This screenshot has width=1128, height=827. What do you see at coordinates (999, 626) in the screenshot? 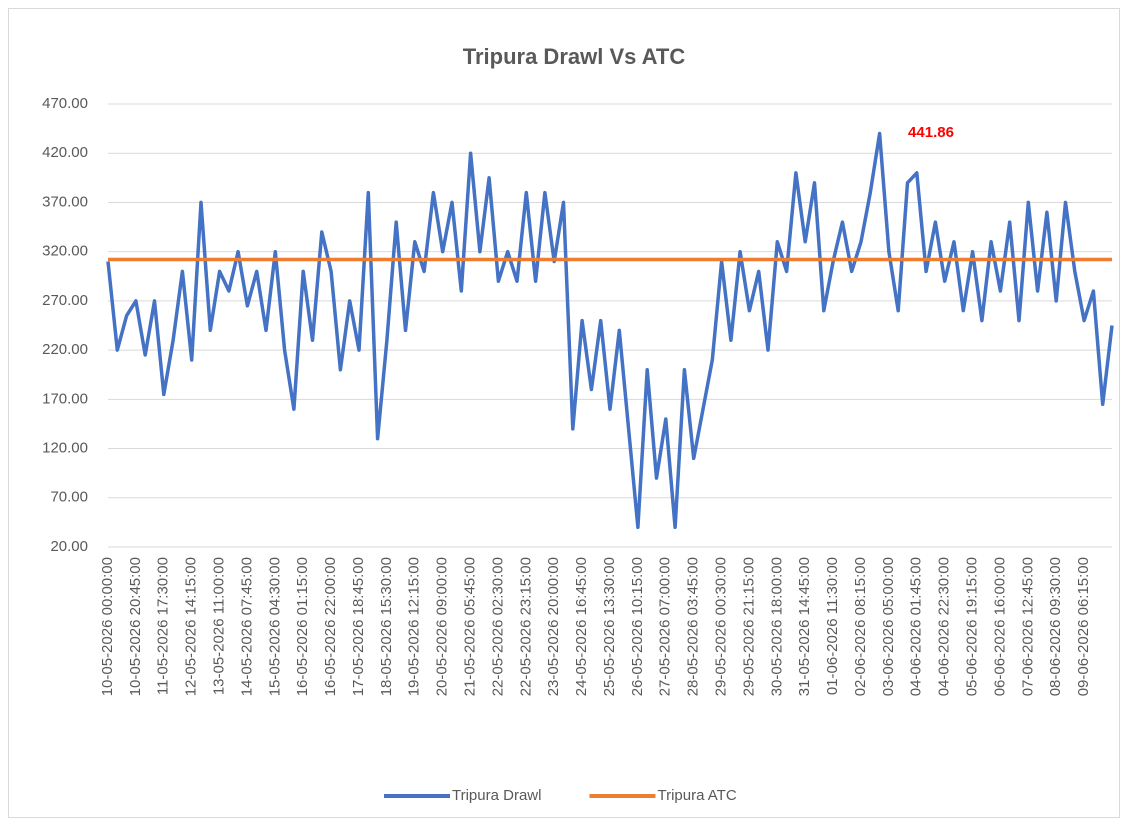
I see `x-tick-label: 06-06-2026 16:00:00` at bounding box center [999, 626].